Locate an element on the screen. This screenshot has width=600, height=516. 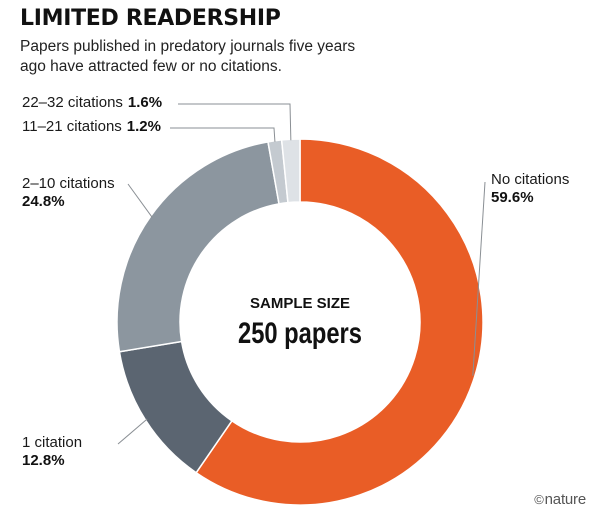
value-1-citation: 12.8% is located at coordinates (43, 460).